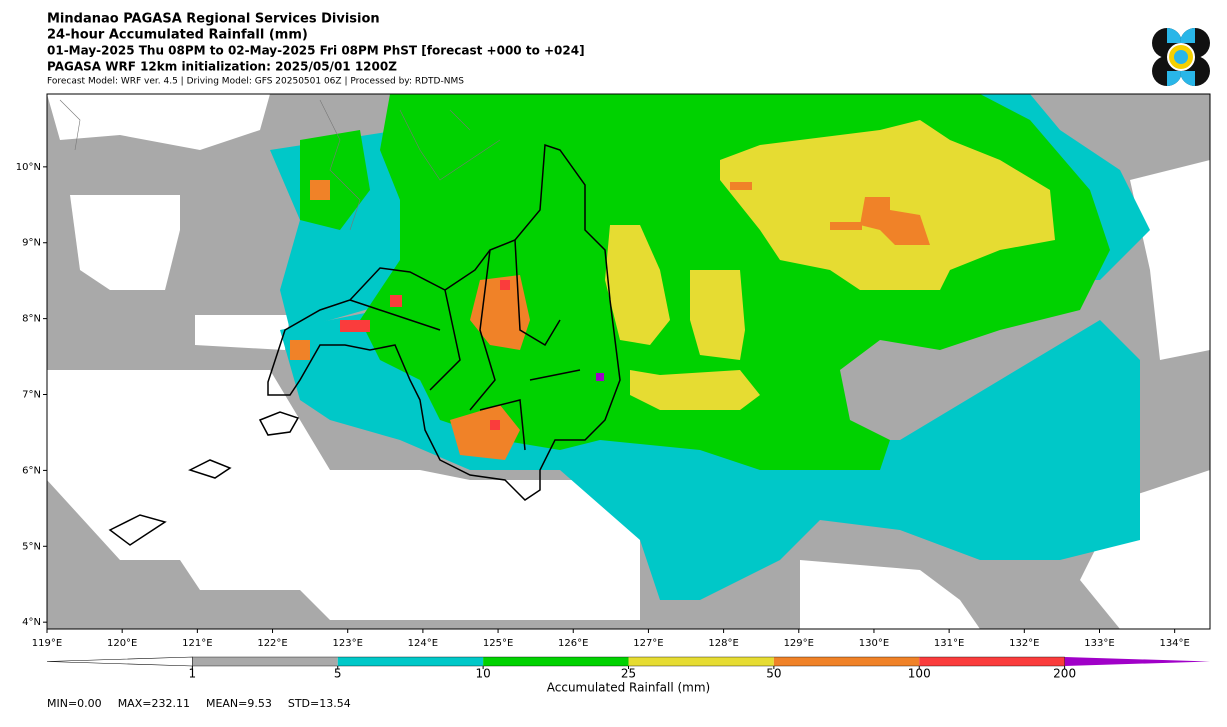 The width and height of the screenshot is (1227, 727). I want to click on colorbar-label: Accumulated Rainfall (mm), so click(628, 688).